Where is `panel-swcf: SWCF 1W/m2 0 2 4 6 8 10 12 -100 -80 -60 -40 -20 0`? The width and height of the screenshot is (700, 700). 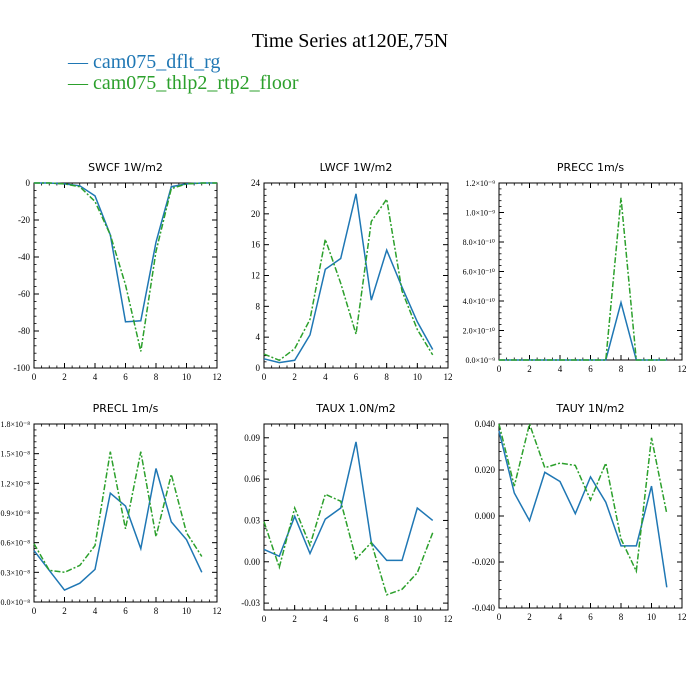 panel-swcf: SWCF 1W/m2 0 2 4 6 8 10 12 -100 -80 -60 -40 -20 0 is located at coordinates (118, 271).